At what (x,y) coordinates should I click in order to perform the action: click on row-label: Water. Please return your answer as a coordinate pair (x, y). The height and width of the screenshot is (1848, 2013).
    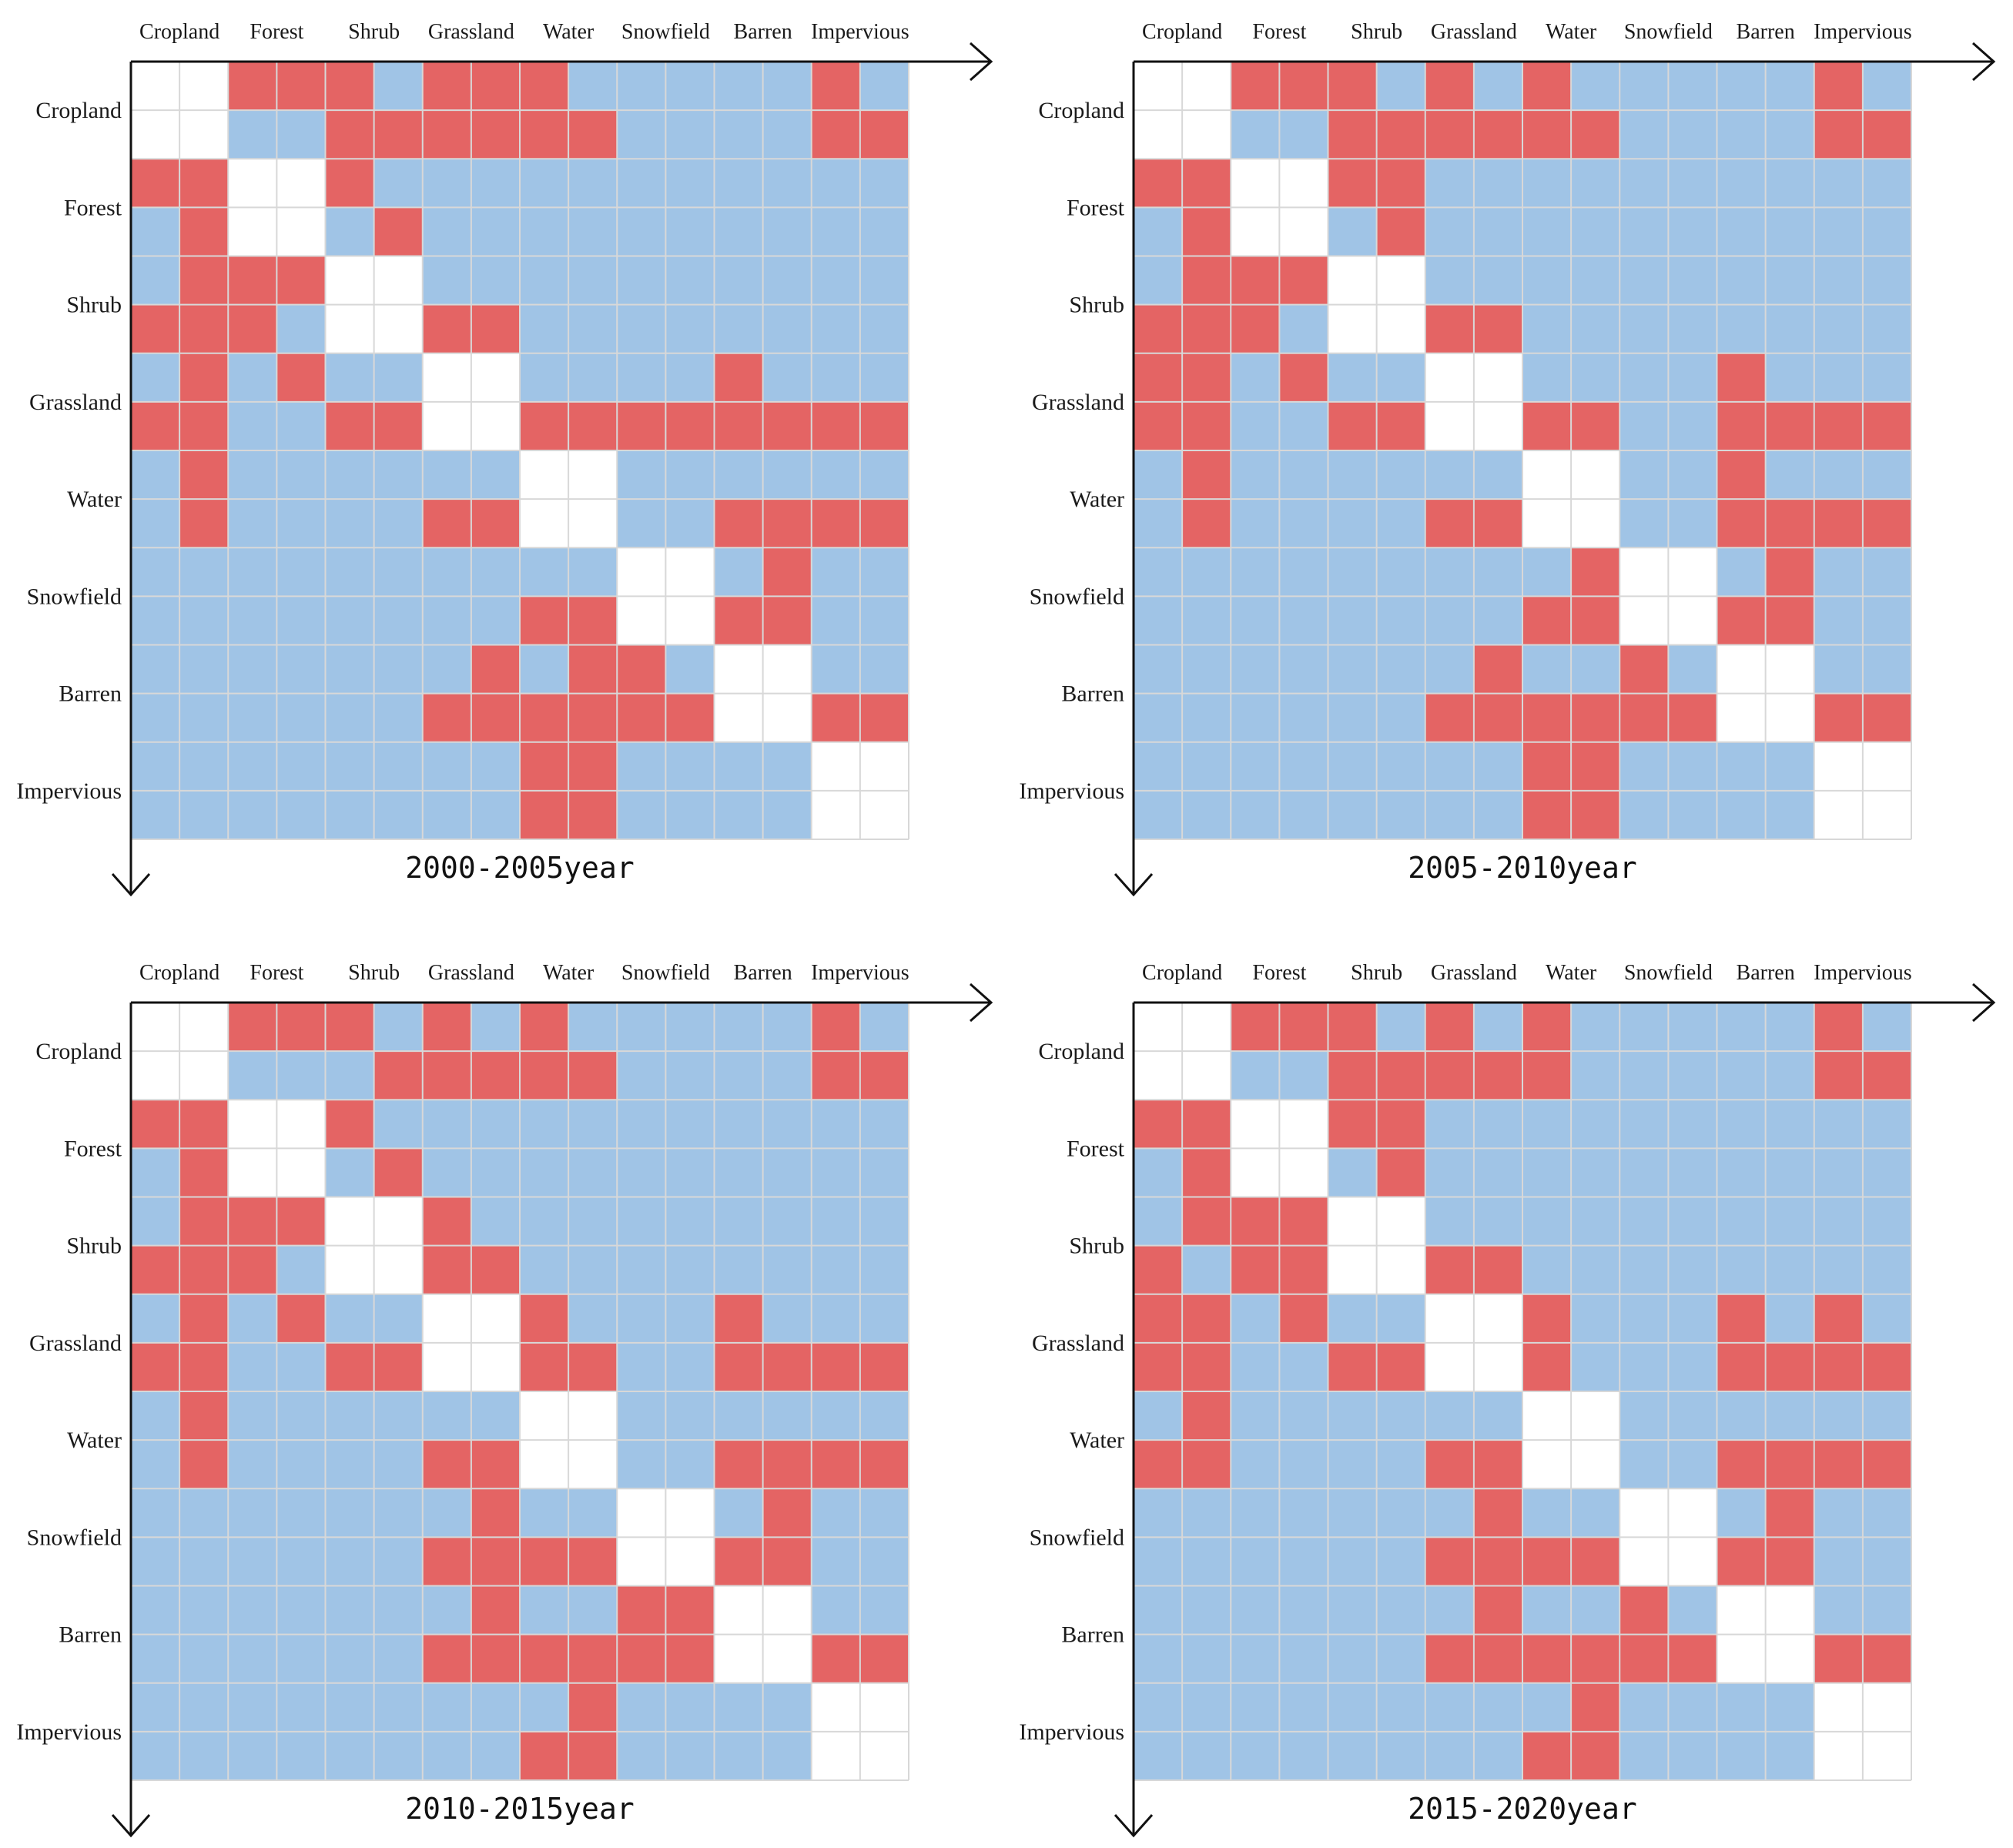
    Looking at the image, I should click on (94, 499).